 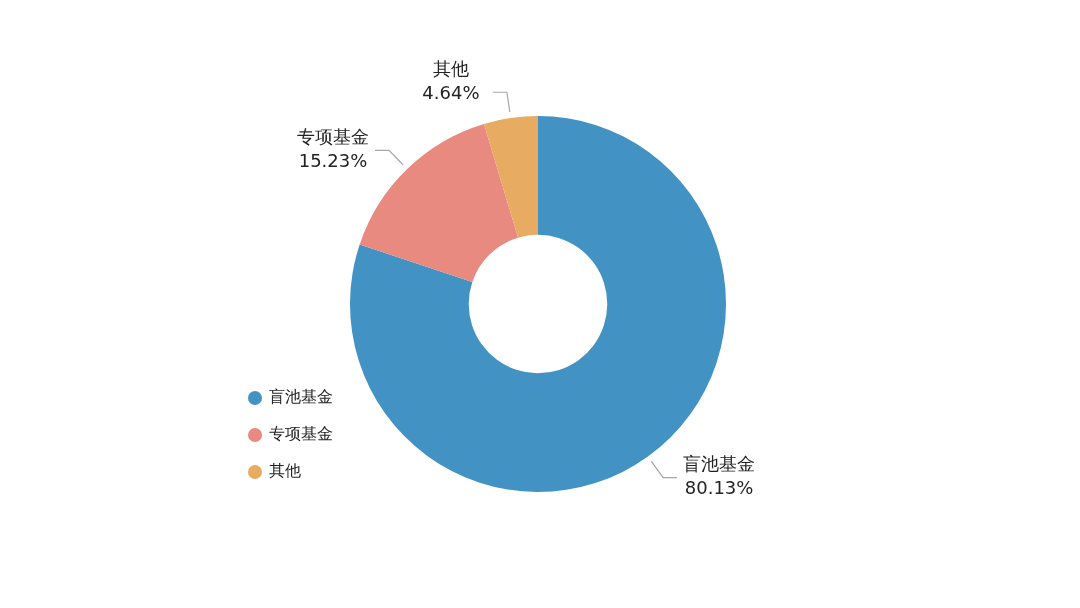 What do you see at coordinates (333, 137) in the screenshot?
I see `slice-label: 专项基金` at bounding box center [333, 137].